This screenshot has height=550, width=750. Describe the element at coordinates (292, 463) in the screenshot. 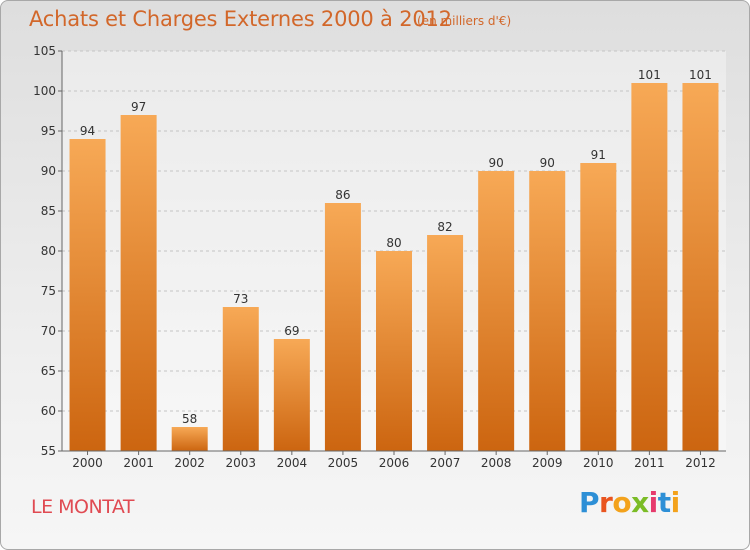

I see `x-tick-label: 2004` at that location.